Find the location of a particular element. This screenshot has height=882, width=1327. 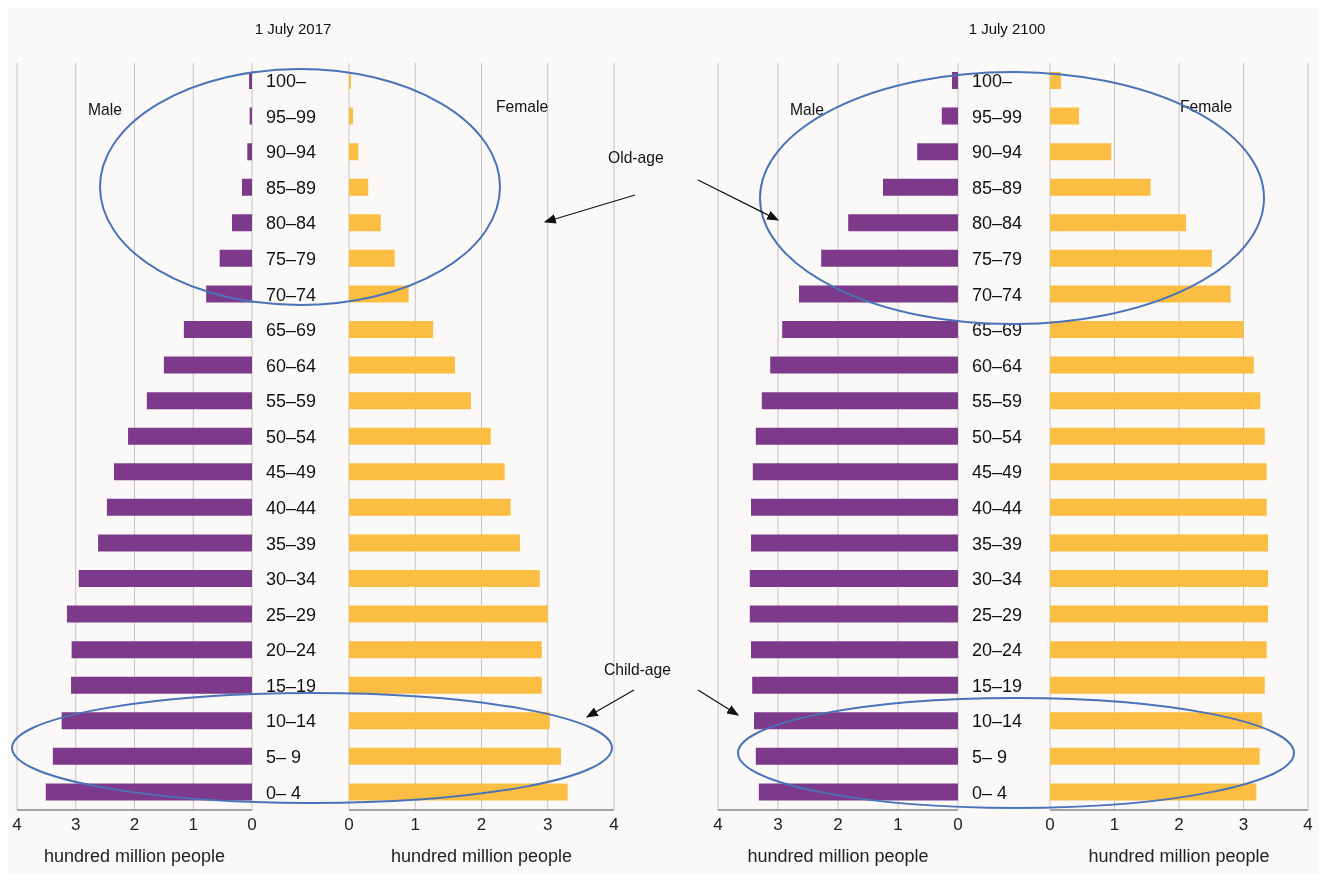

y-tick-label: 50–54 is located at coordinates (997, 436).